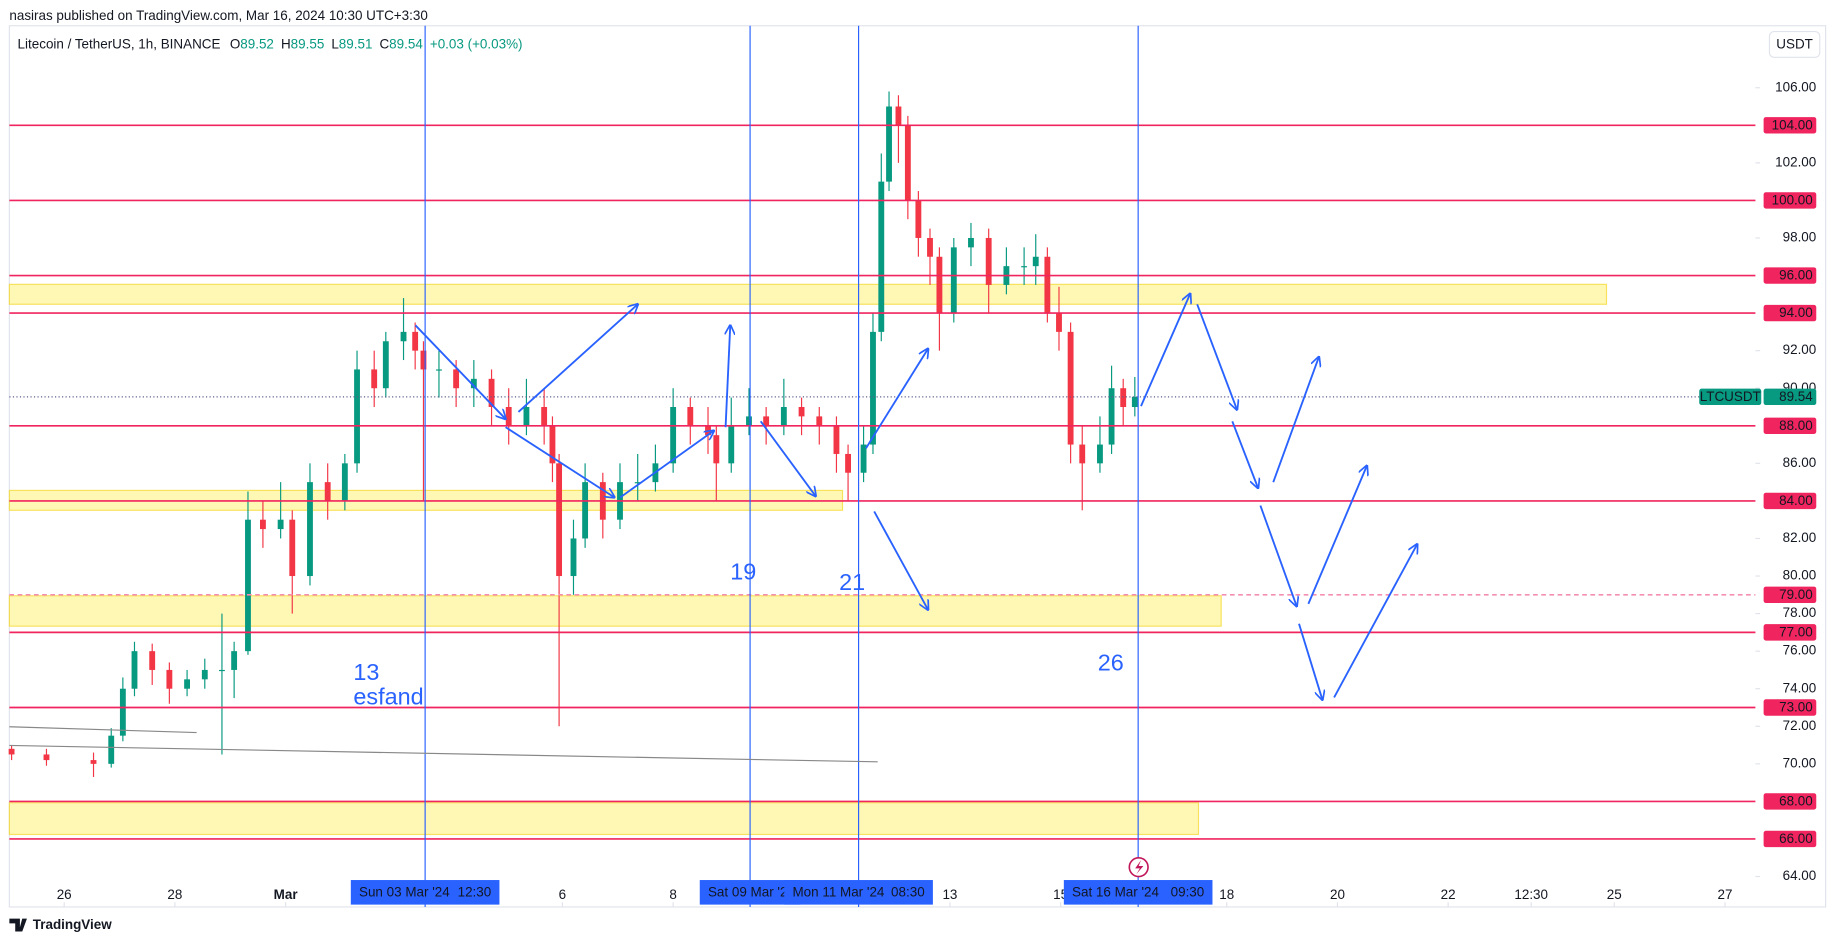 The width and height of the screenshot is (1835, 943). What do you see at coordinates (384, 43) in the screenshot?
I see `legend-close-label: C` at bounding box center [384, 43].